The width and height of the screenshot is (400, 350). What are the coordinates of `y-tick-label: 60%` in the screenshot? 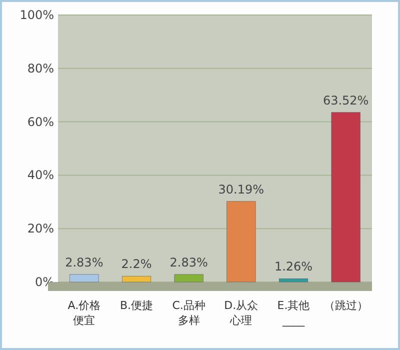 It's located at (40, 121).